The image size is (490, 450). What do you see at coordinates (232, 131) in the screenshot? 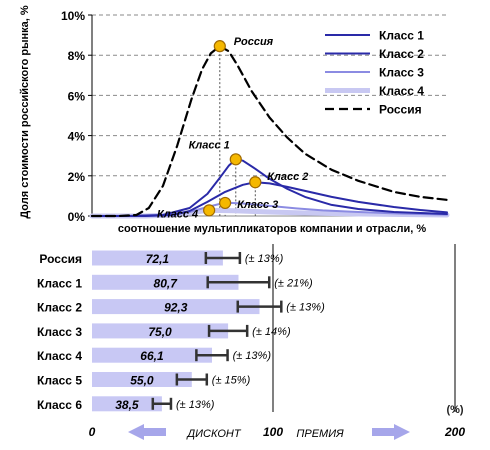
I see `upper-peak-guides` at bounding box center [232, 131].